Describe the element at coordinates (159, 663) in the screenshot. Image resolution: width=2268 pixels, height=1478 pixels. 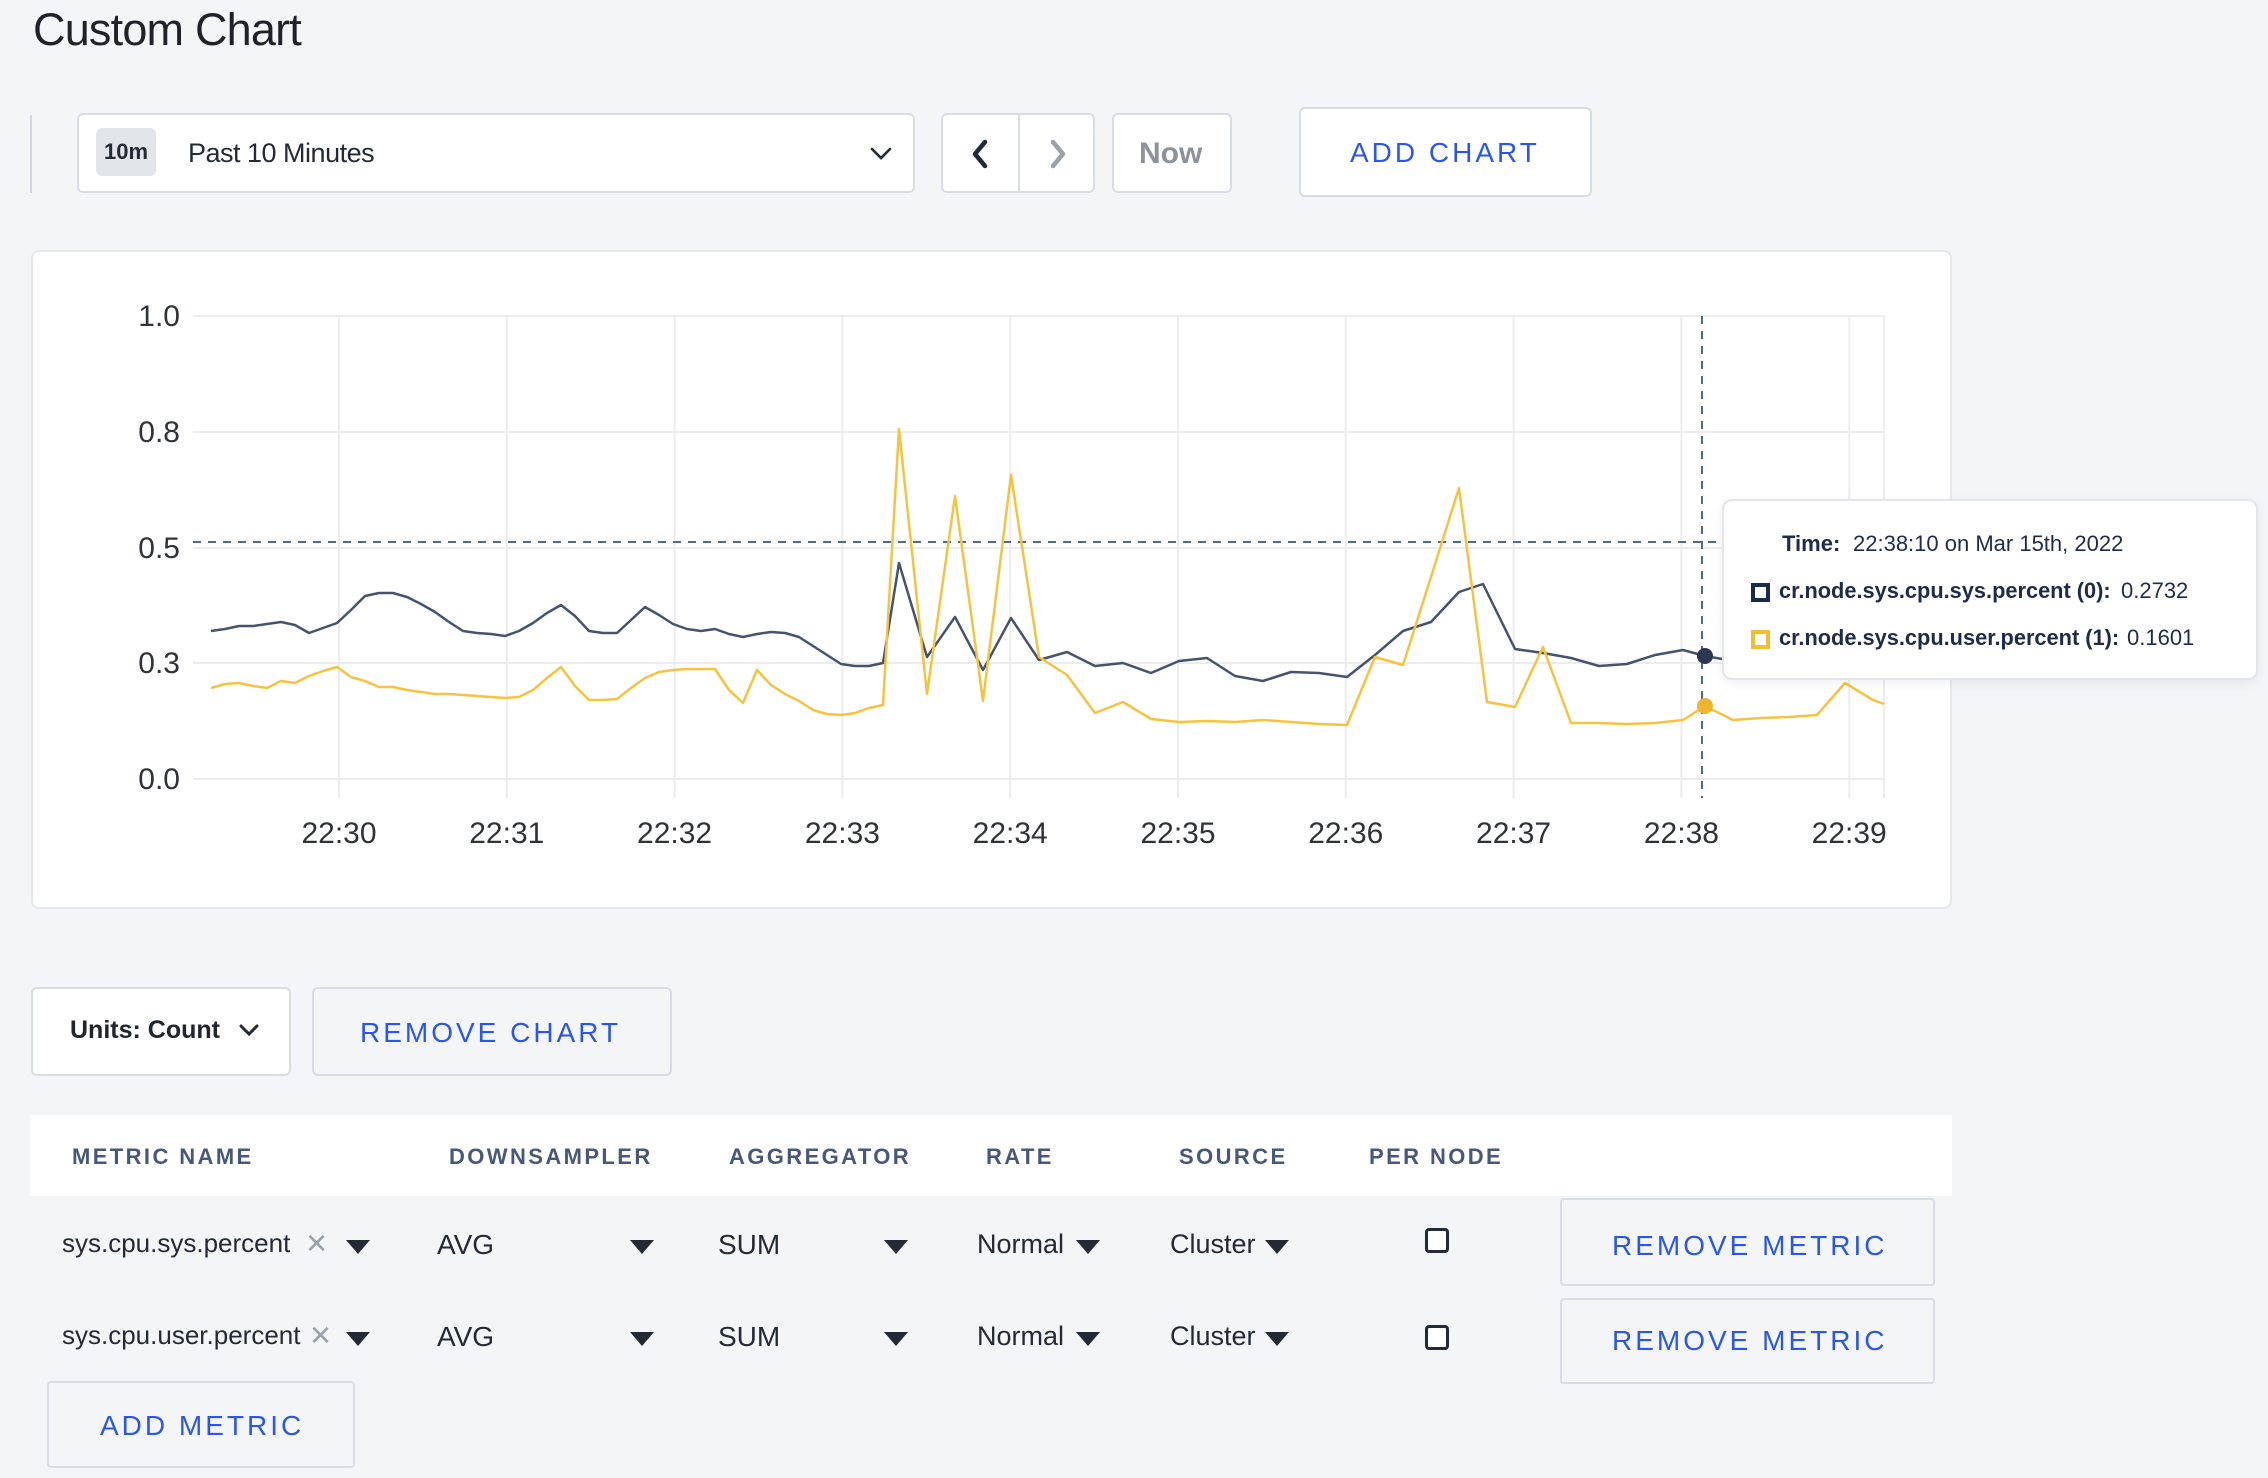
I see `svg-text: 0.3` at that location.